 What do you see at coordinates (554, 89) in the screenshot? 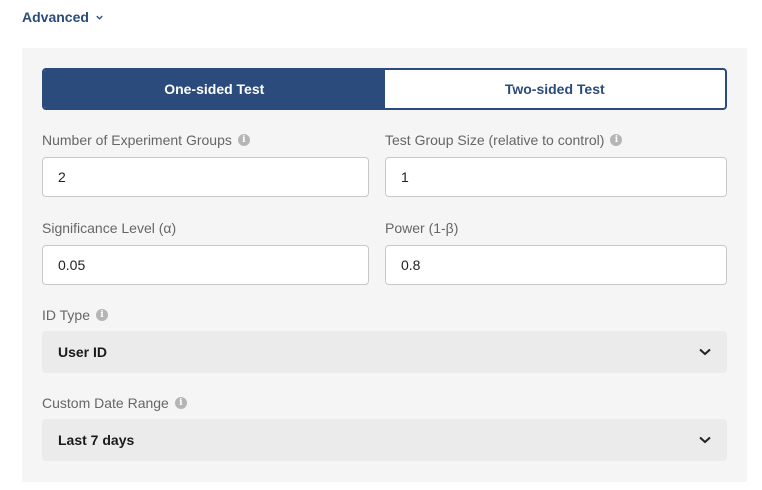
I see `two-sided-test-button: Two-sided Test` at bounding box center [554, 89].